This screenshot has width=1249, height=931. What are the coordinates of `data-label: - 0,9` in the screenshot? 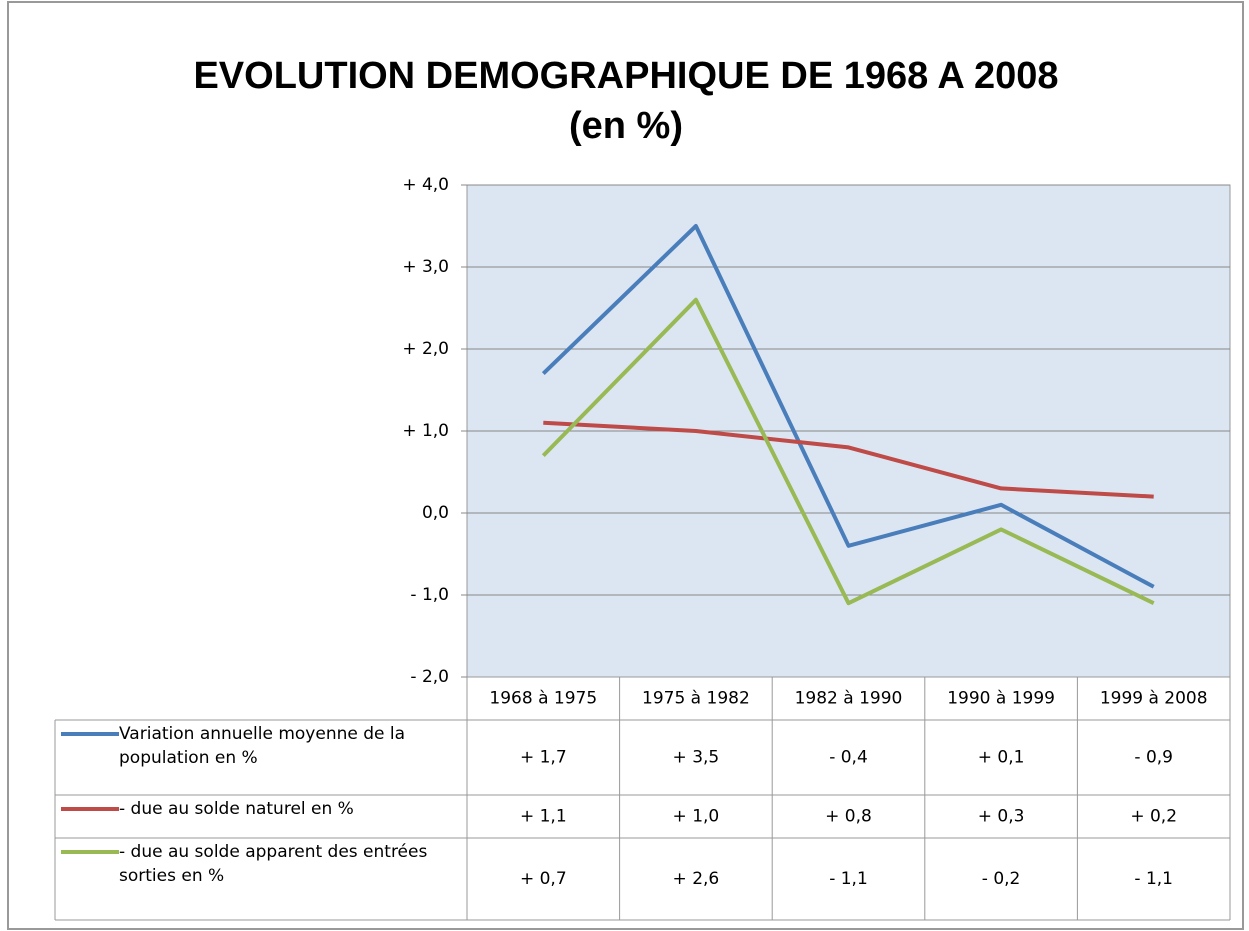 It's located at (1153, 758).